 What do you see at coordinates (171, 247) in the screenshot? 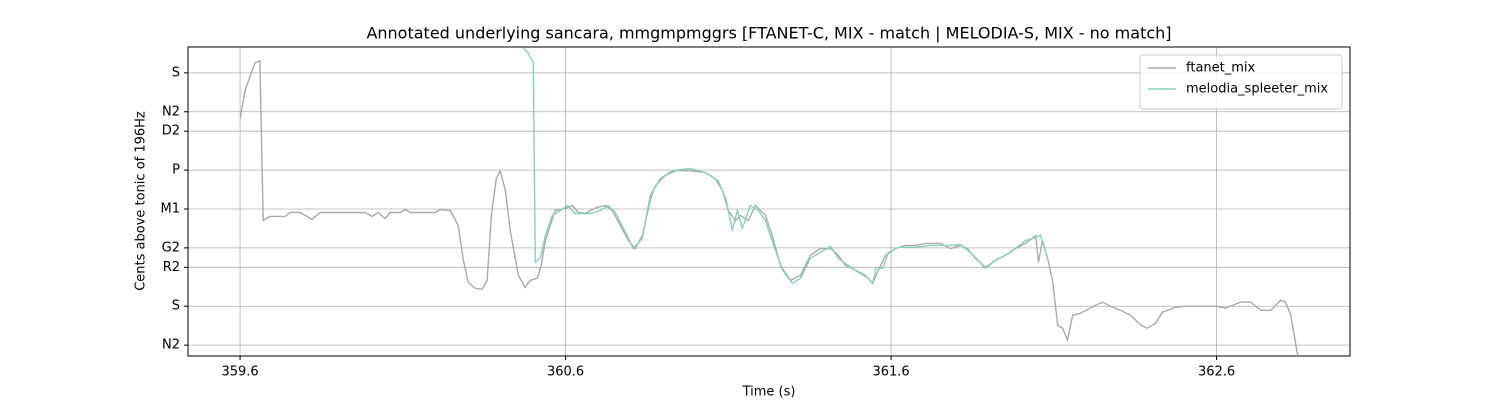
I see `y-tick-label: G2` at bounding box center [171, 247].